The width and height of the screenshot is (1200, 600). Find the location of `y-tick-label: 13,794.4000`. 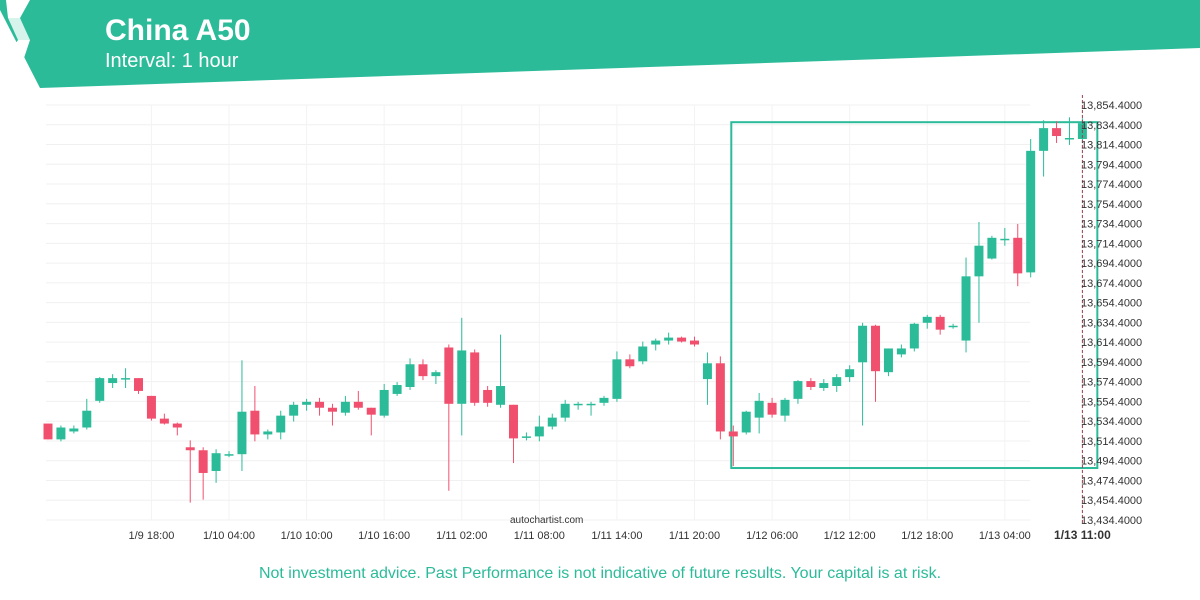

y-tick-label: 13,794.4000 is located at coordinates (1111, 165).